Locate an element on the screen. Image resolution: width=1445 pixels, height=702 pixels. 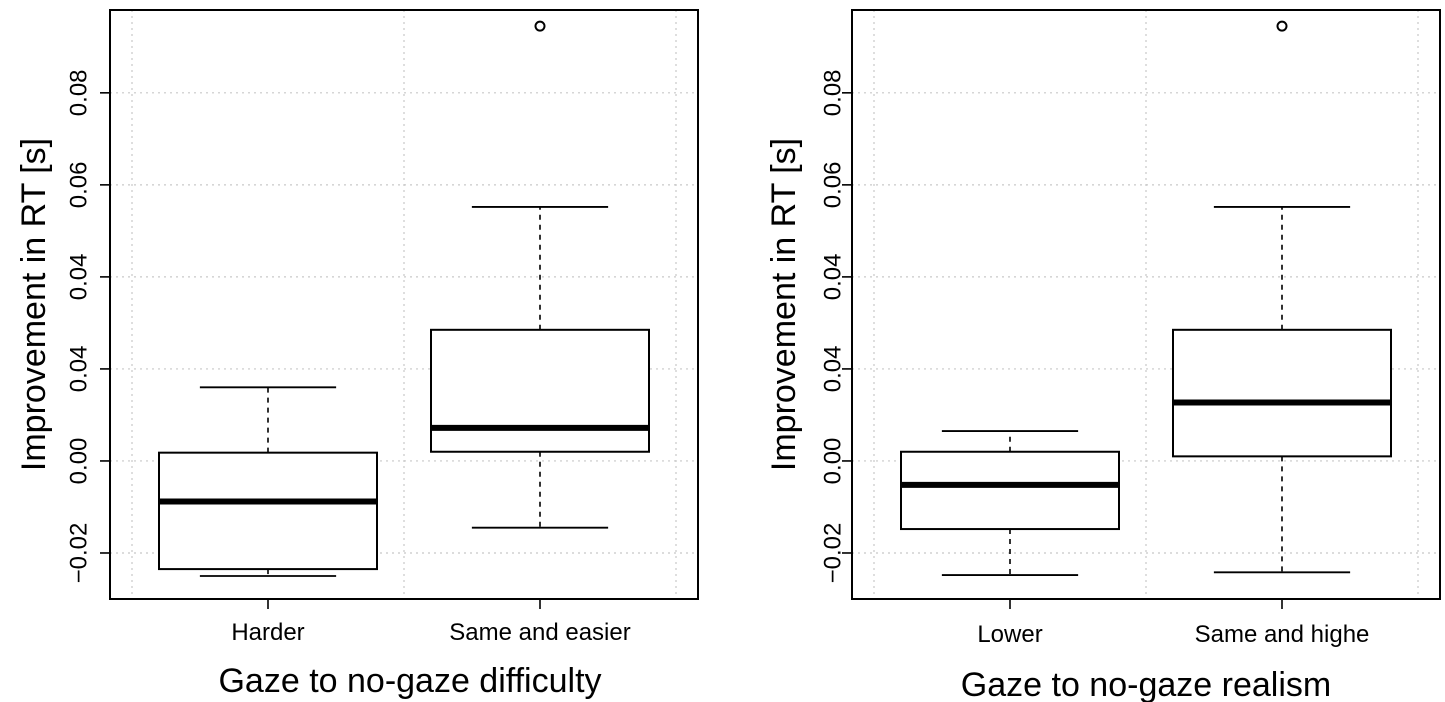
x-tick-label-0: Lower is located at coordinates (1009, 634).